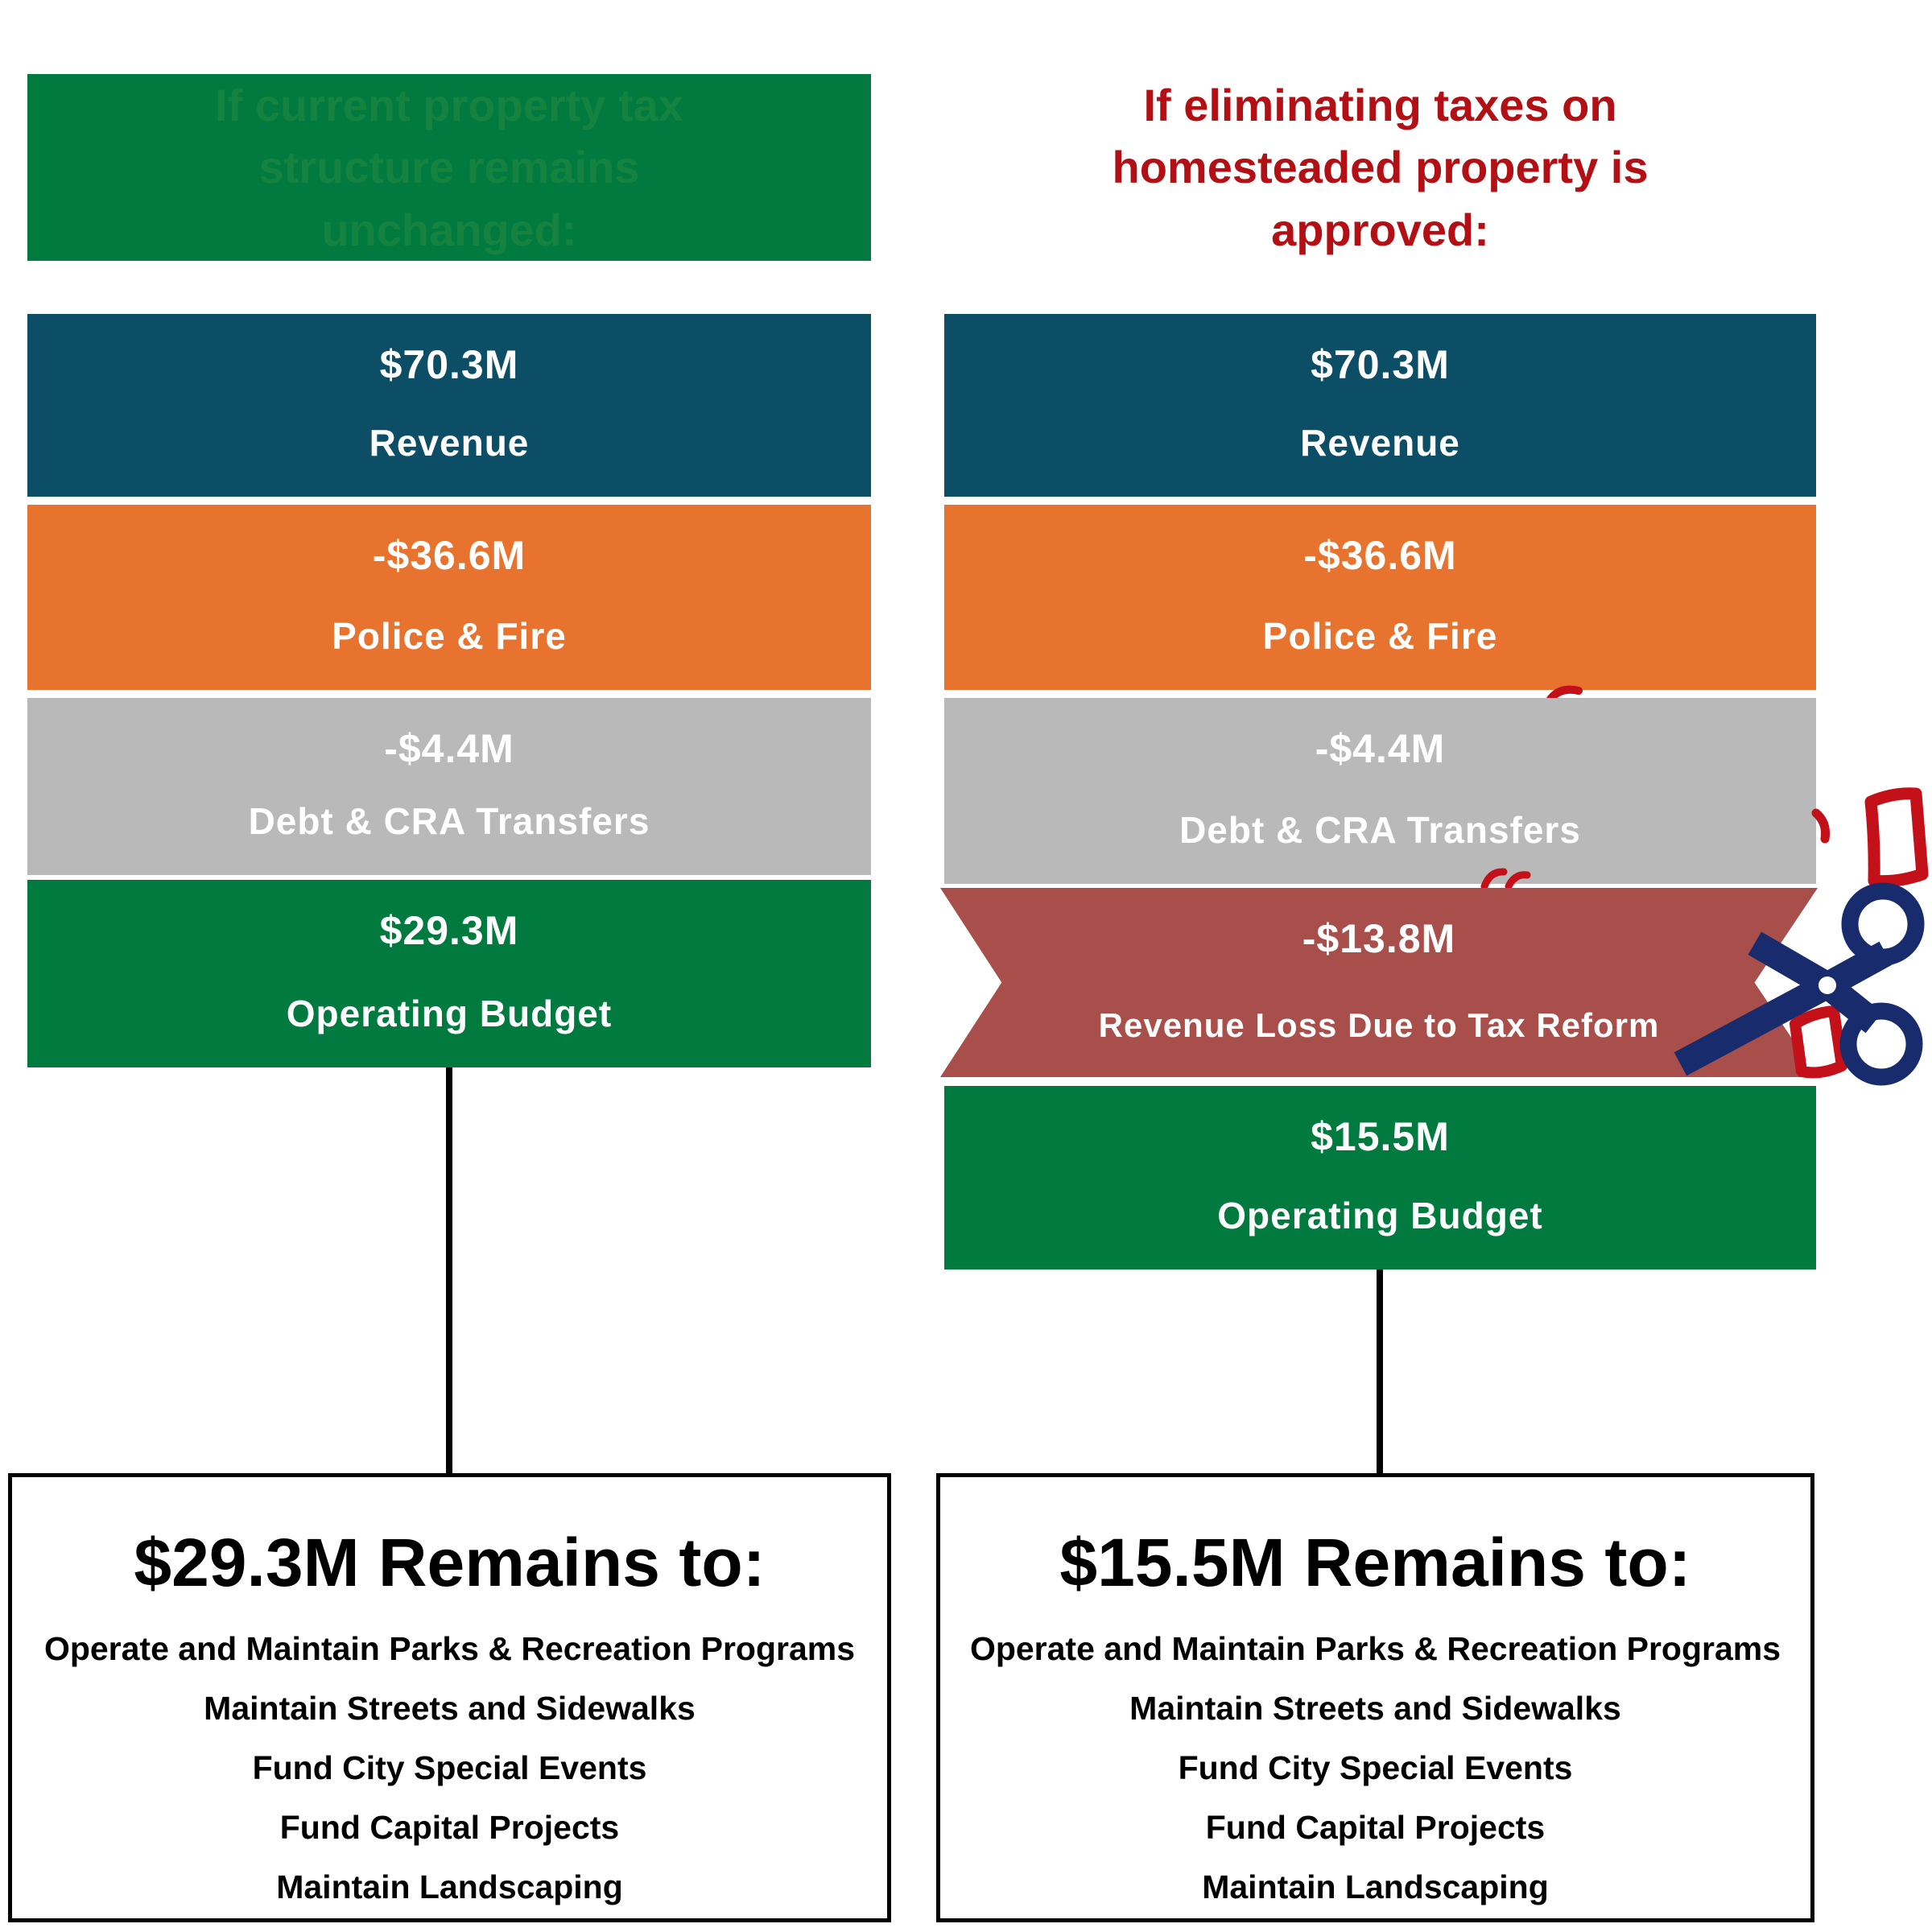 Image resolution: width=1932 pixels, height=1932 pixels. I want to click on bar-reform-police-fire: -$36.6M Police & Fire, so click(1380, 597).